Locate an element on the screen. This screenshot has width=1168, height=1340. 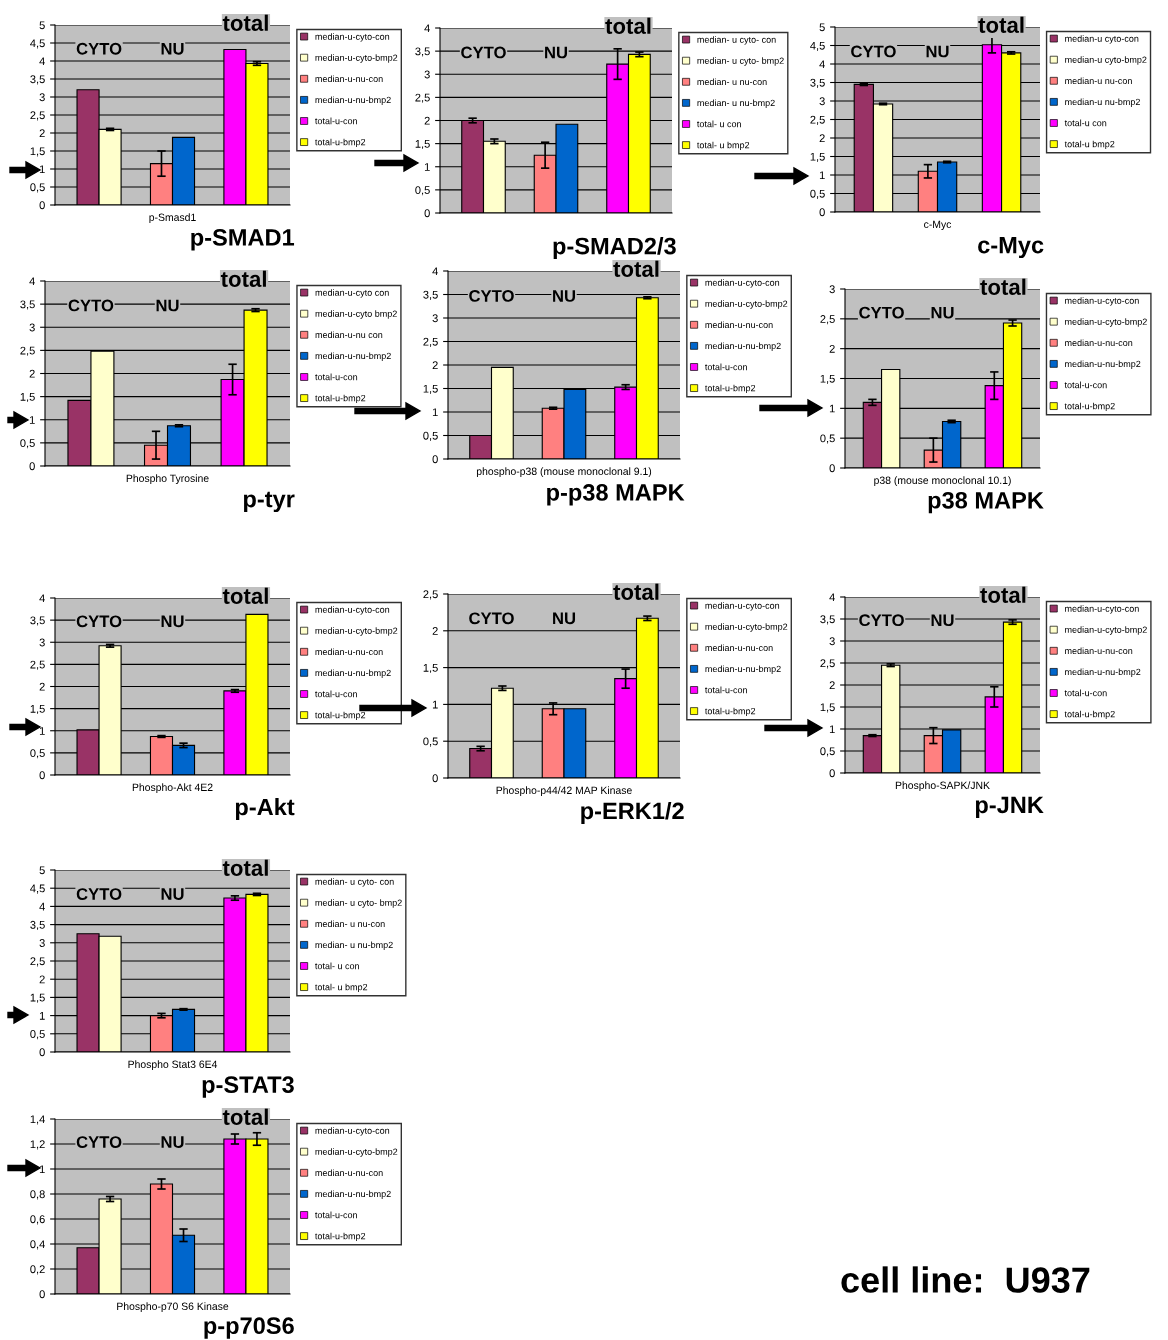
legend-label: median- u cyto- con is located at coordinates (354, 882).